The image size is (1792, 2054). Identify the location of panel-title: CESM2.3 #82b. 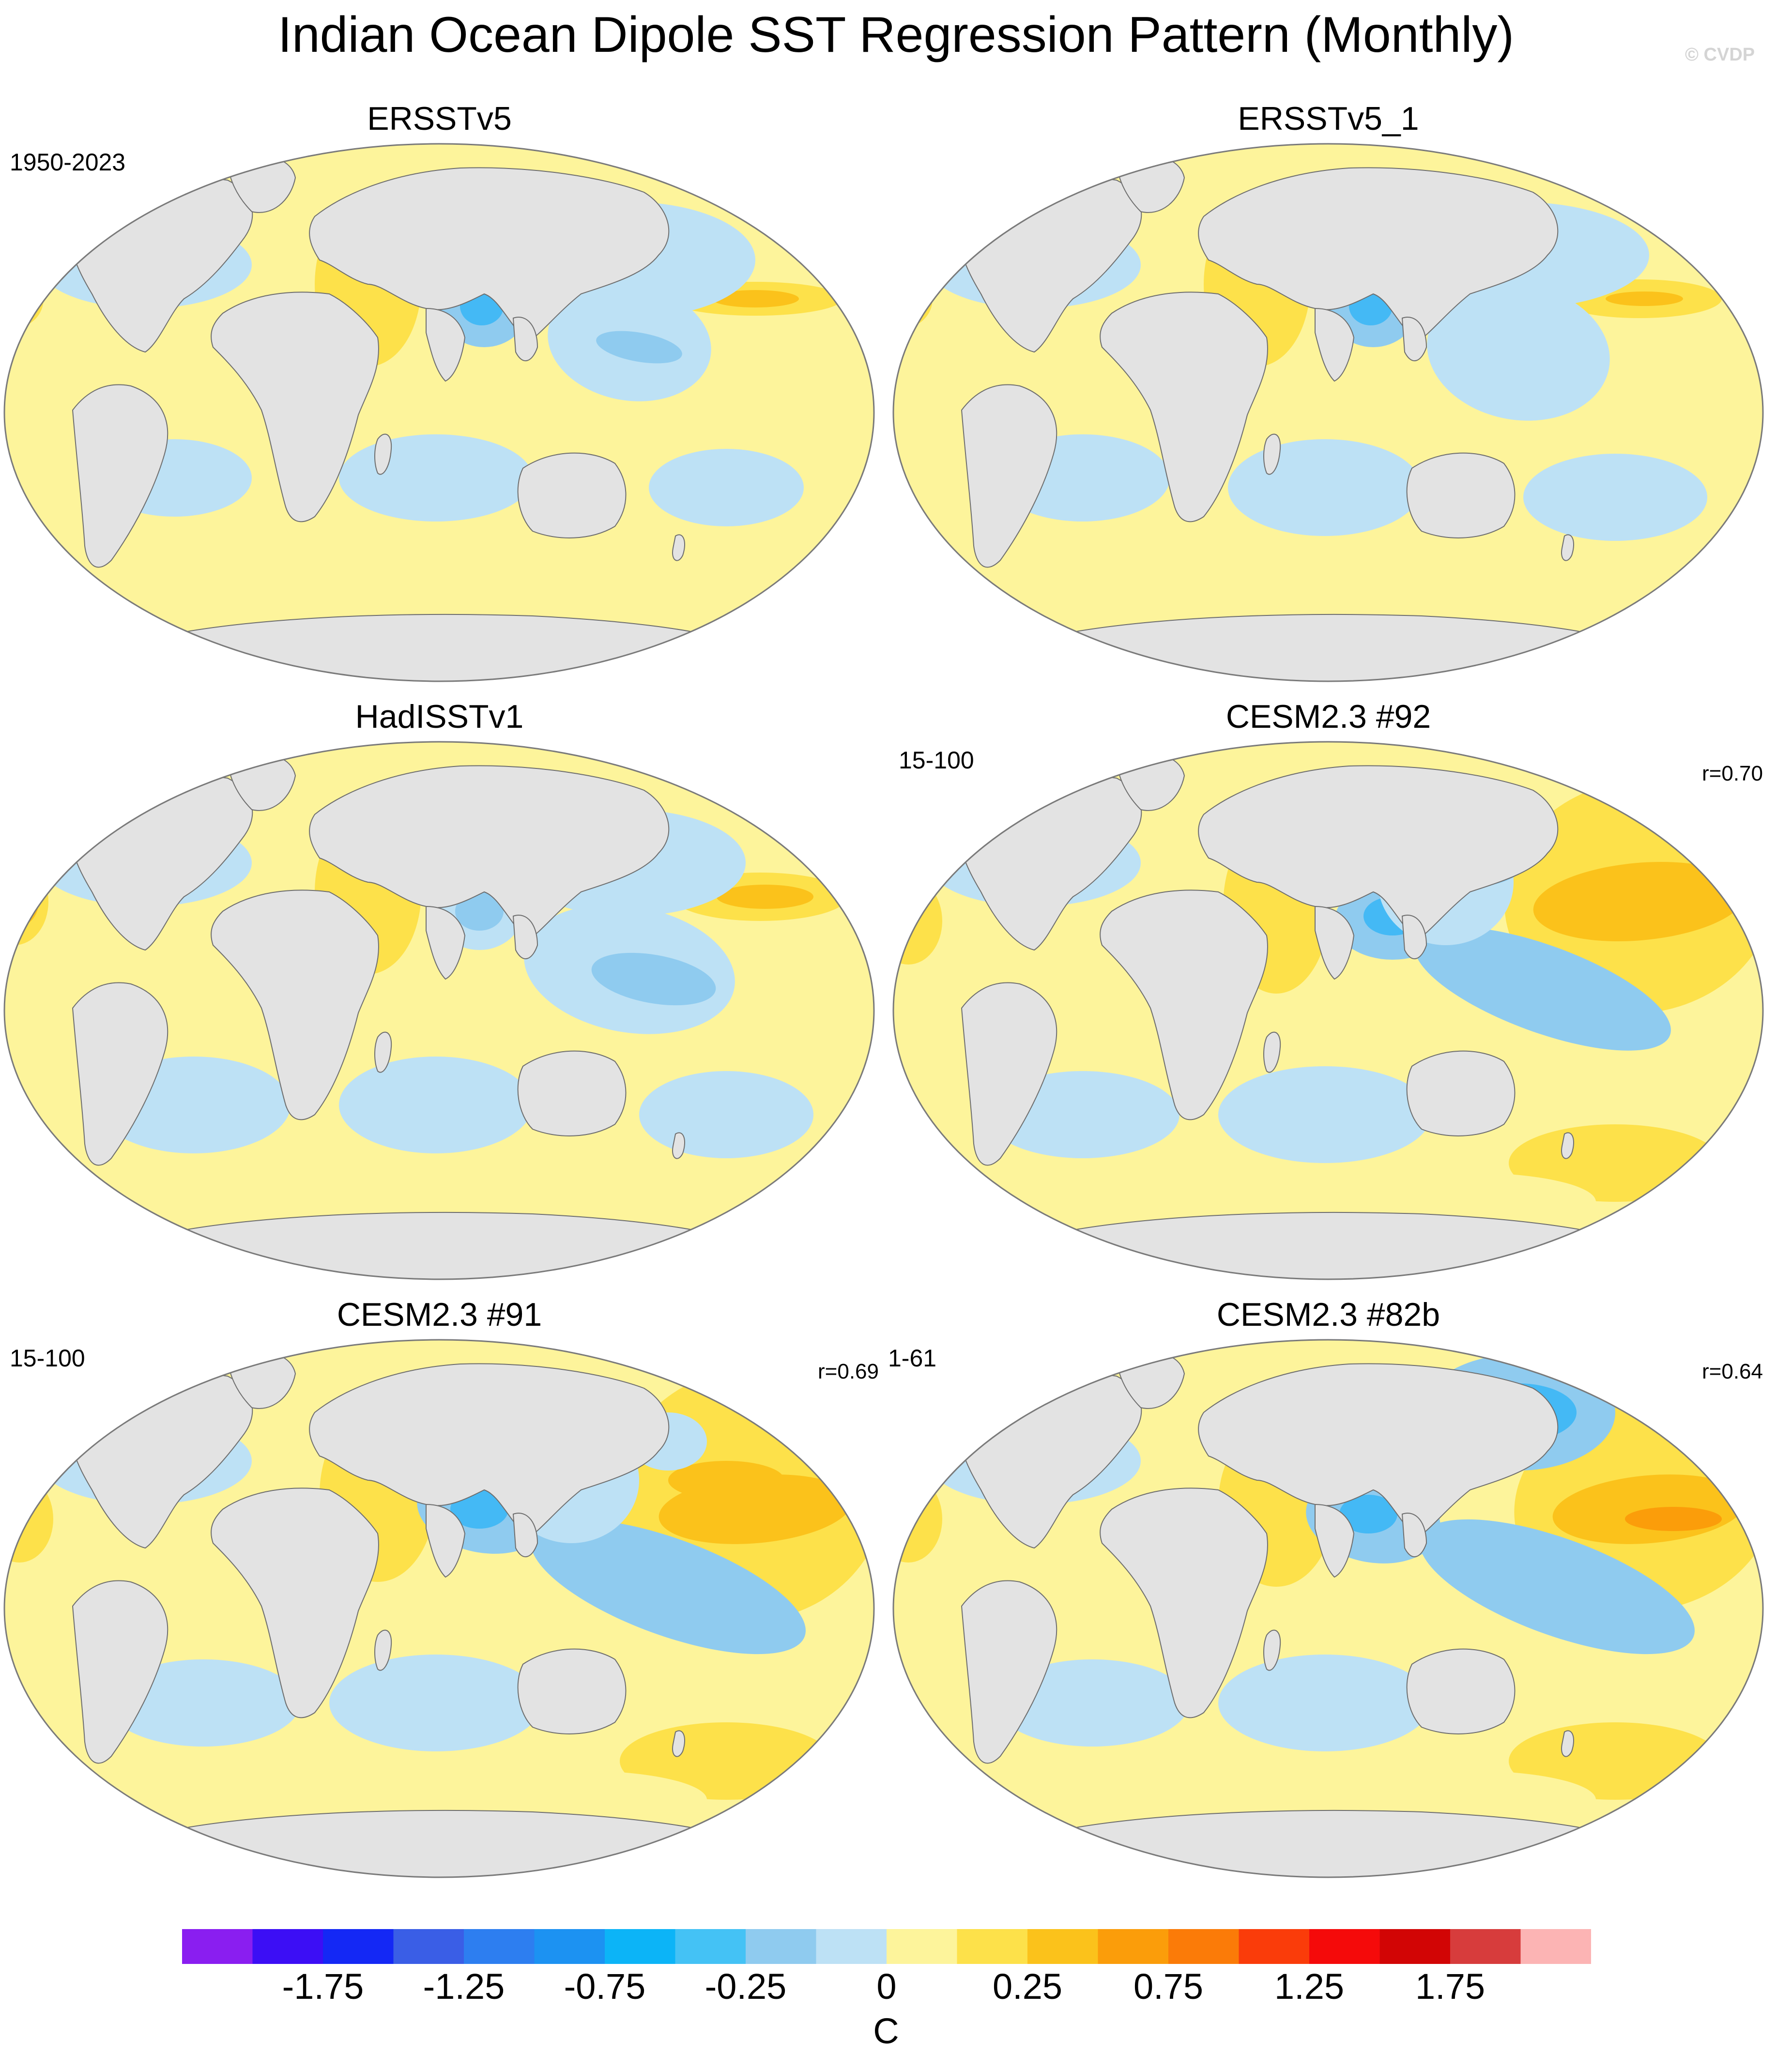
(1328, 1314).